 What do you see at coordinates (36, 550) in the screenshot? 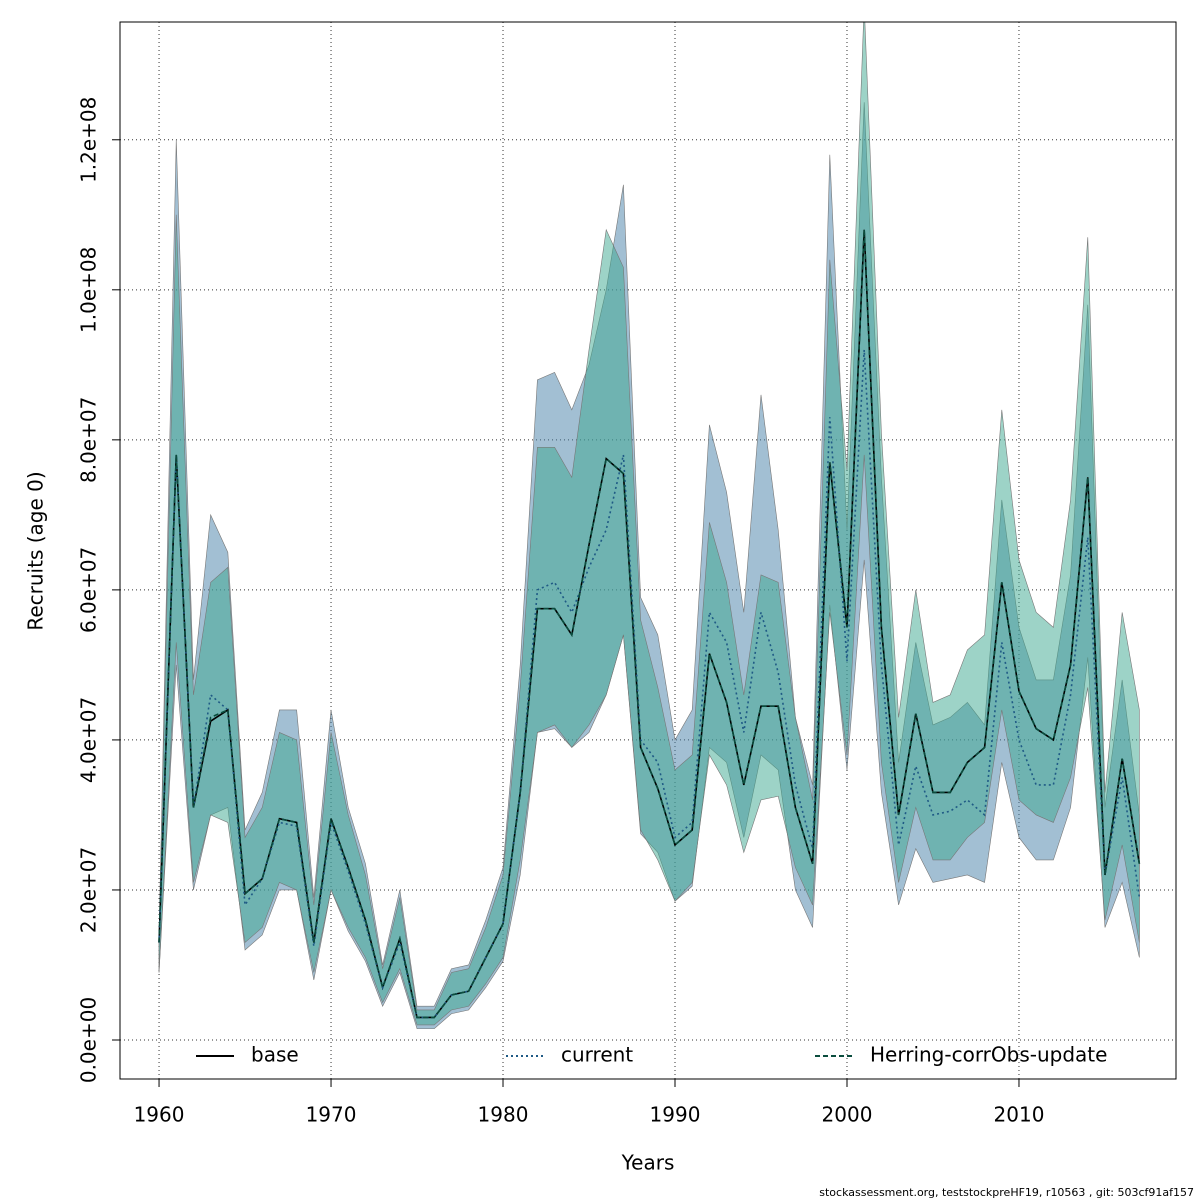
I see `y-axis-label: Recruits (age 0)` at bounding box center [36, 550].